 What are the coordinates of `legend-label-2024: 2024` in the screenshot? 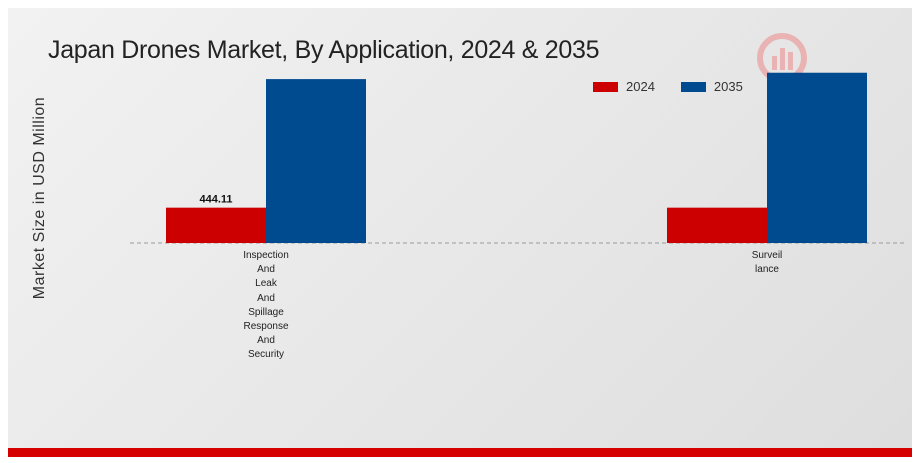 It's located at (640, 86).